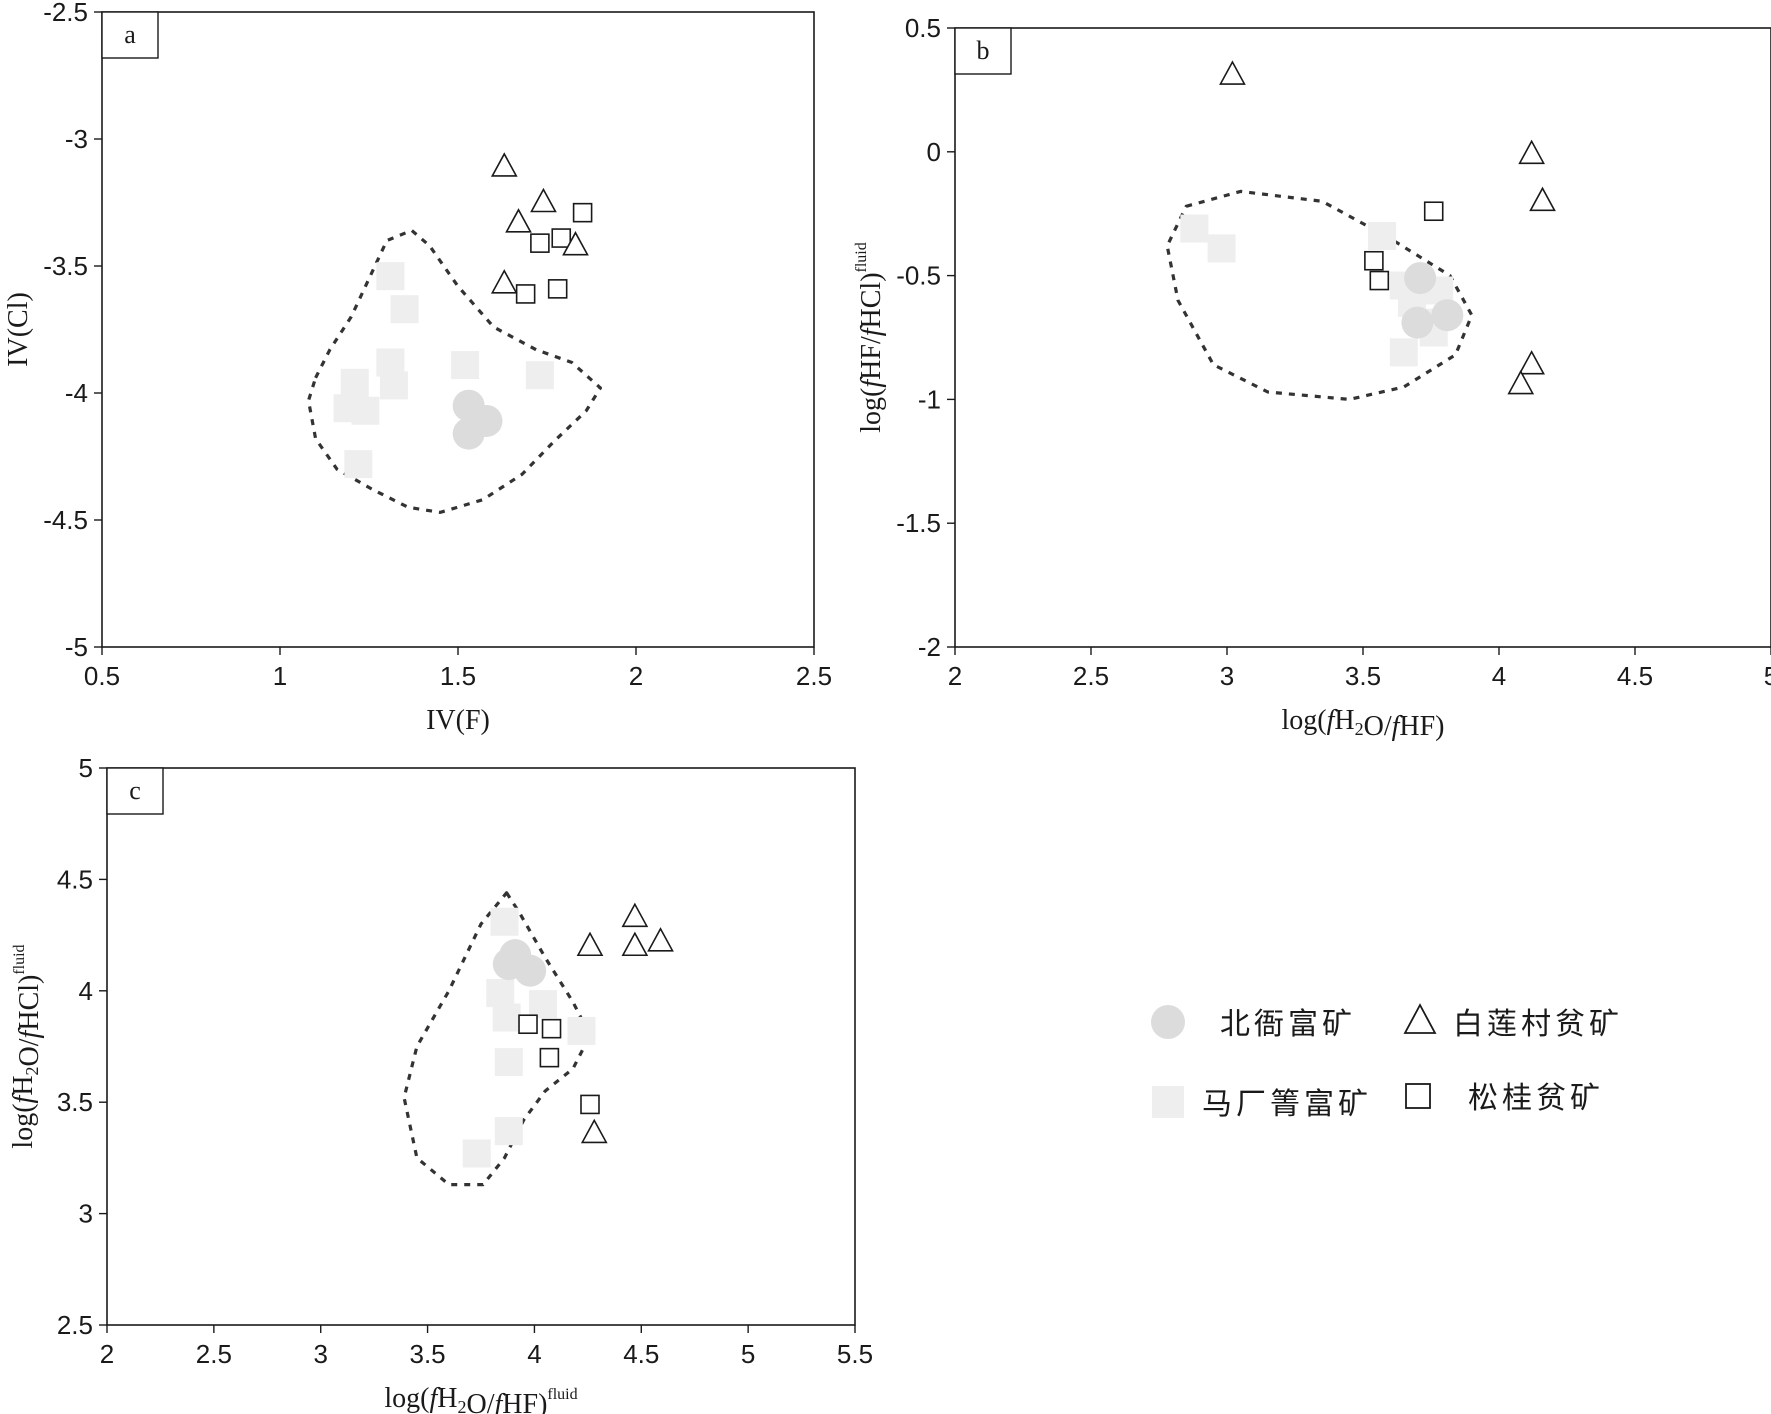 Image resolution: width=1771 pixels, height=1414 pixels. Describe the element at coordinates (1418, 1096) in the screenshot. I see `legend-marker-songgui` at that location.